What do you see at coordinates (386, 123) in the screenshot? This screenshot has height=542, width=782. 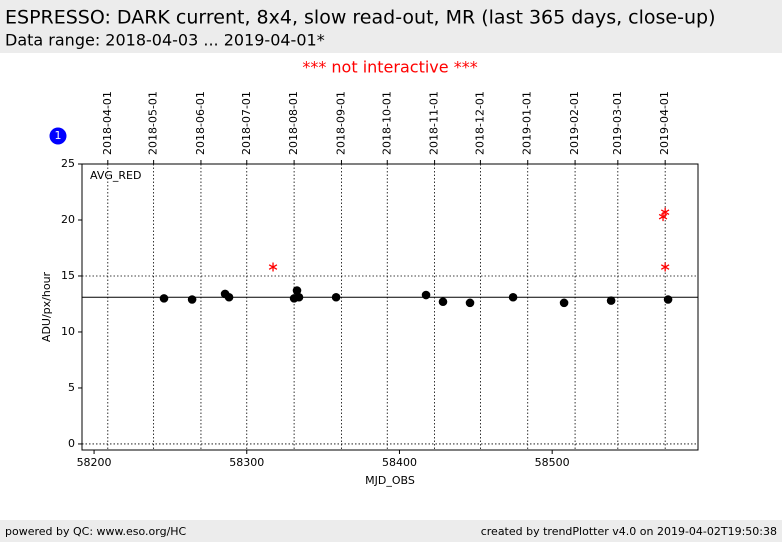 I see `top-tick-label: 2018-10-01` at bounding box center [386, 123].